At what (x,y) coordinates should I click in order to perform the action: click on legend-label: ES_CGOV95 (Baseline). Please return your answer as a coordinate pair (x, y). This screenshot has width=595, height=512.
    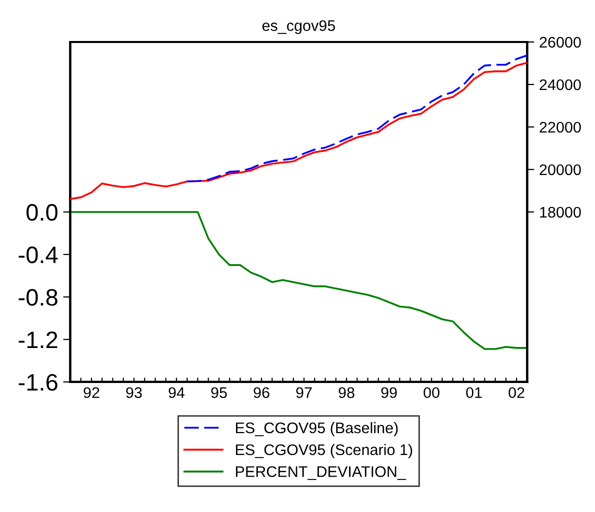
    Looking at the image, I should click on (317, 429).